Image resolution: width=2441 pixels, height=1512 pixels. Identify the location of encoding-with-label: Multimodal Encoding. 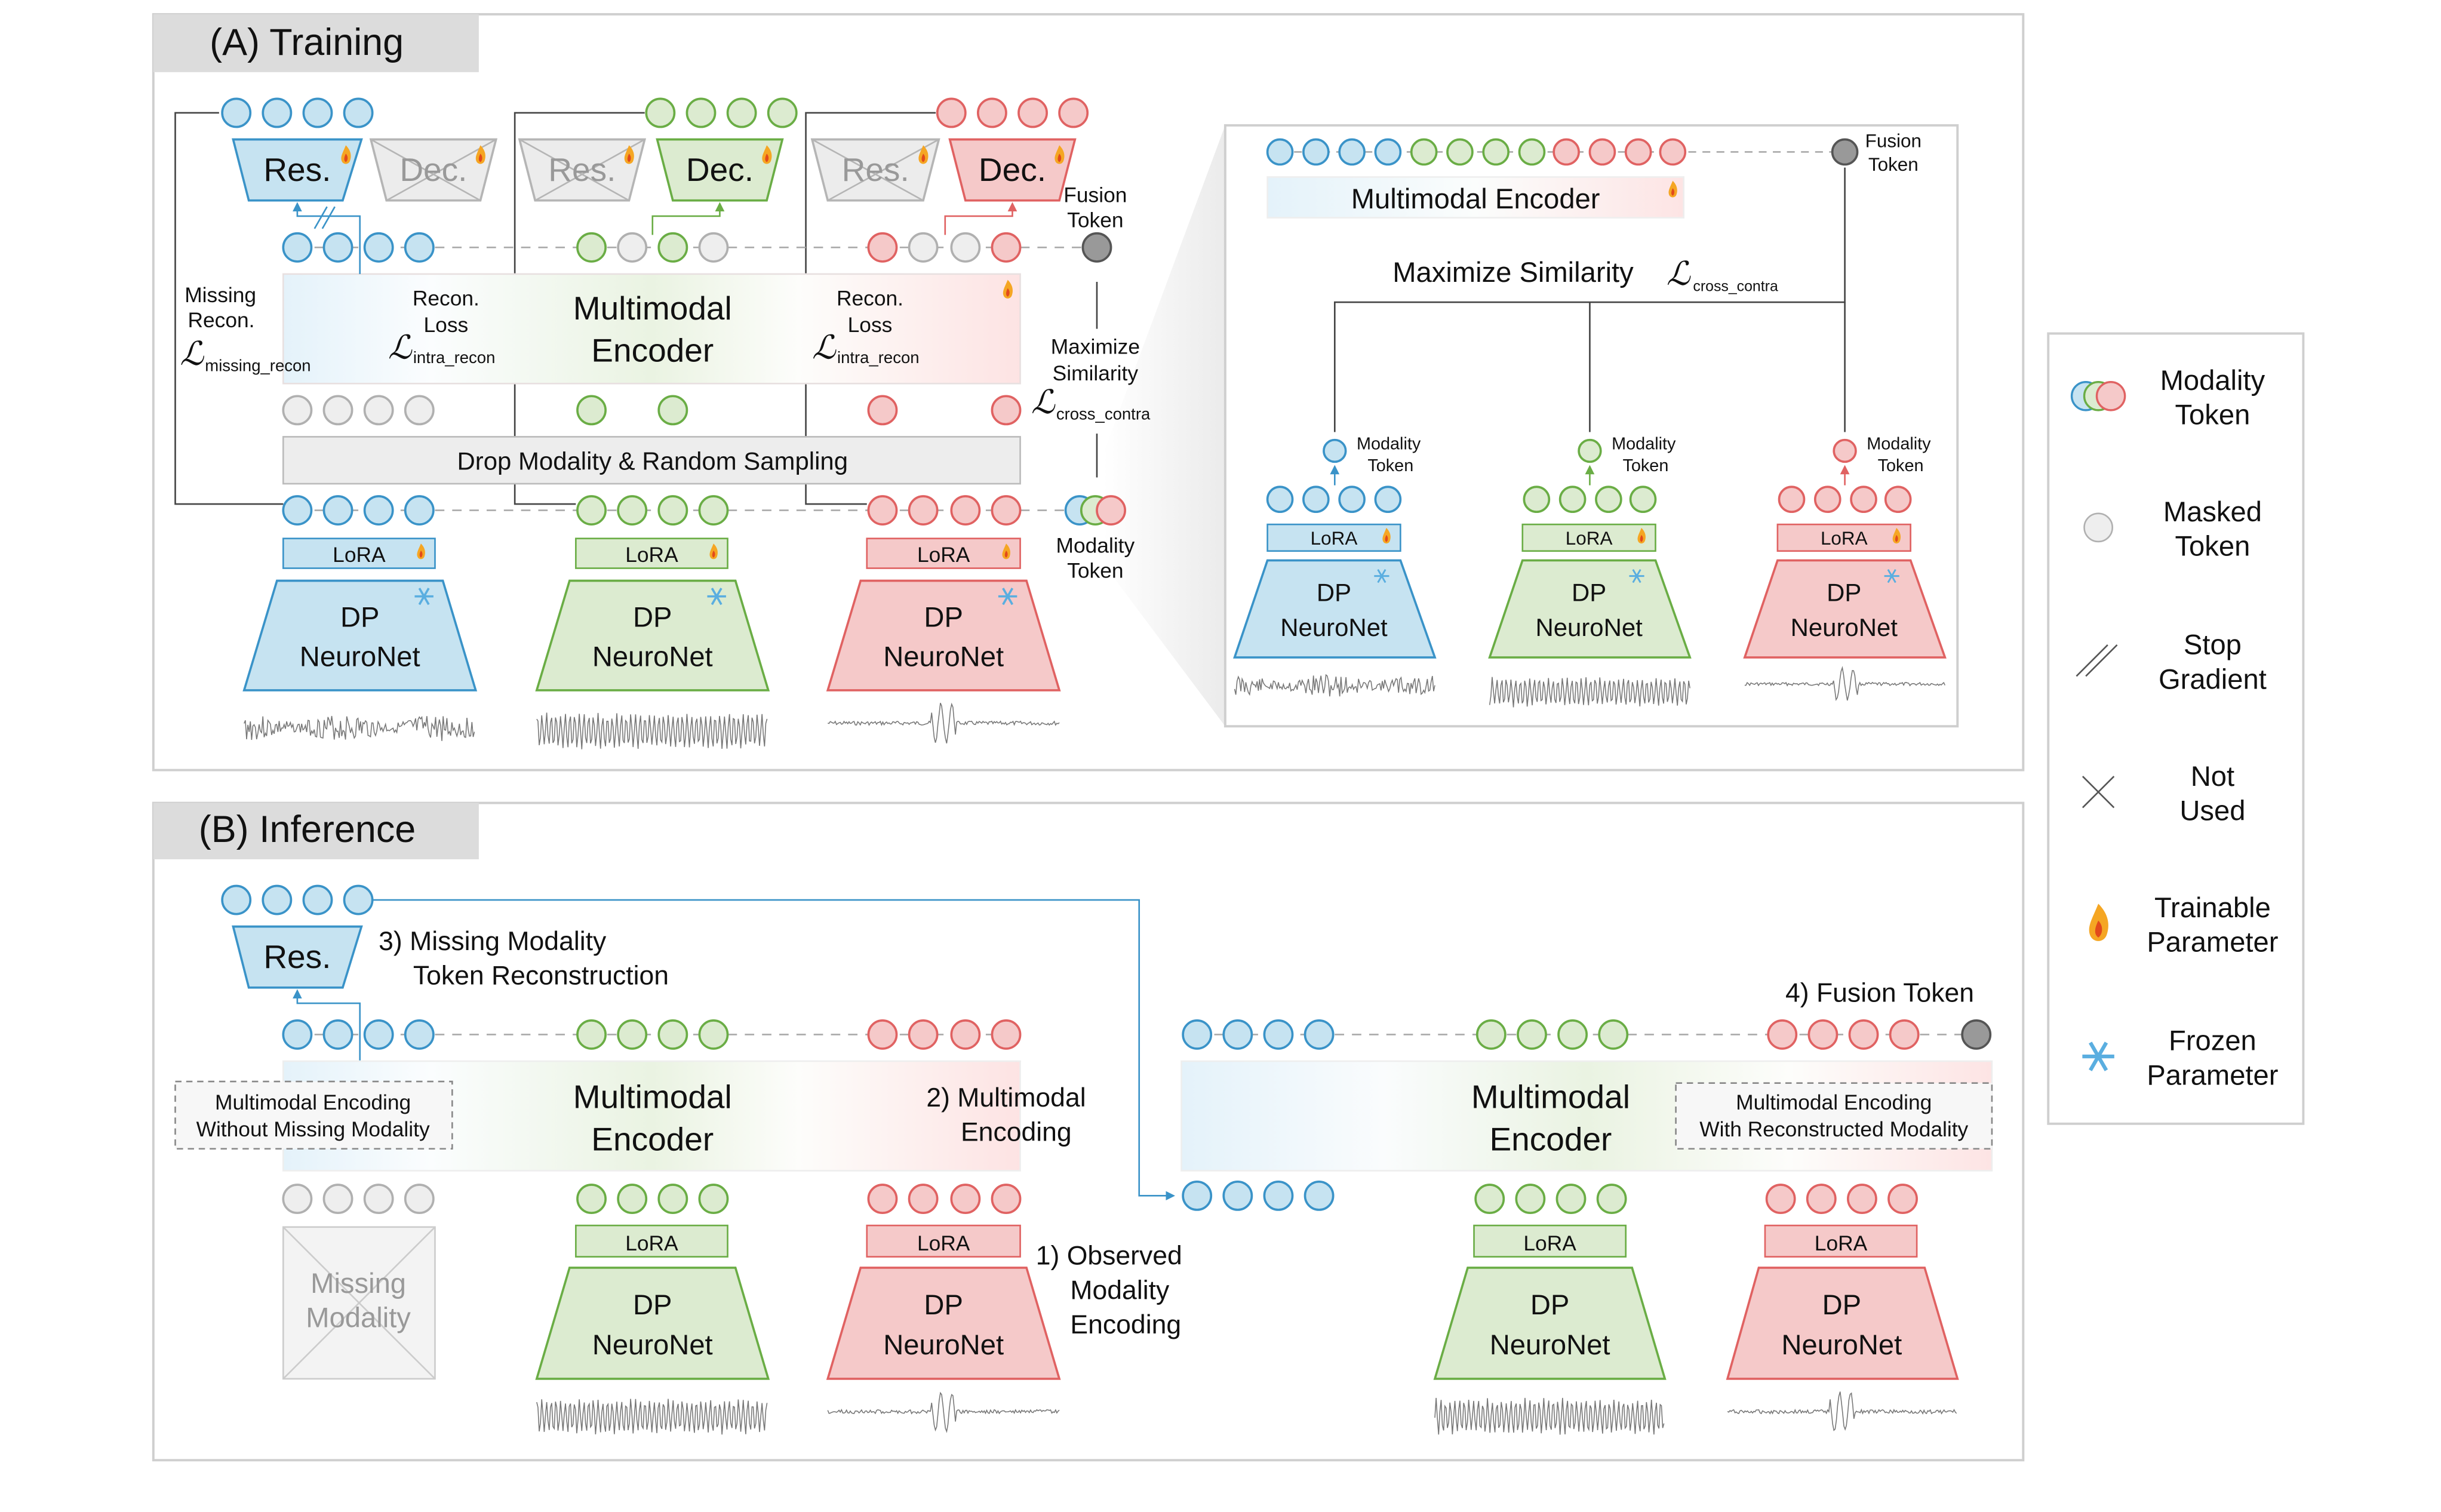
(1834, 1102).